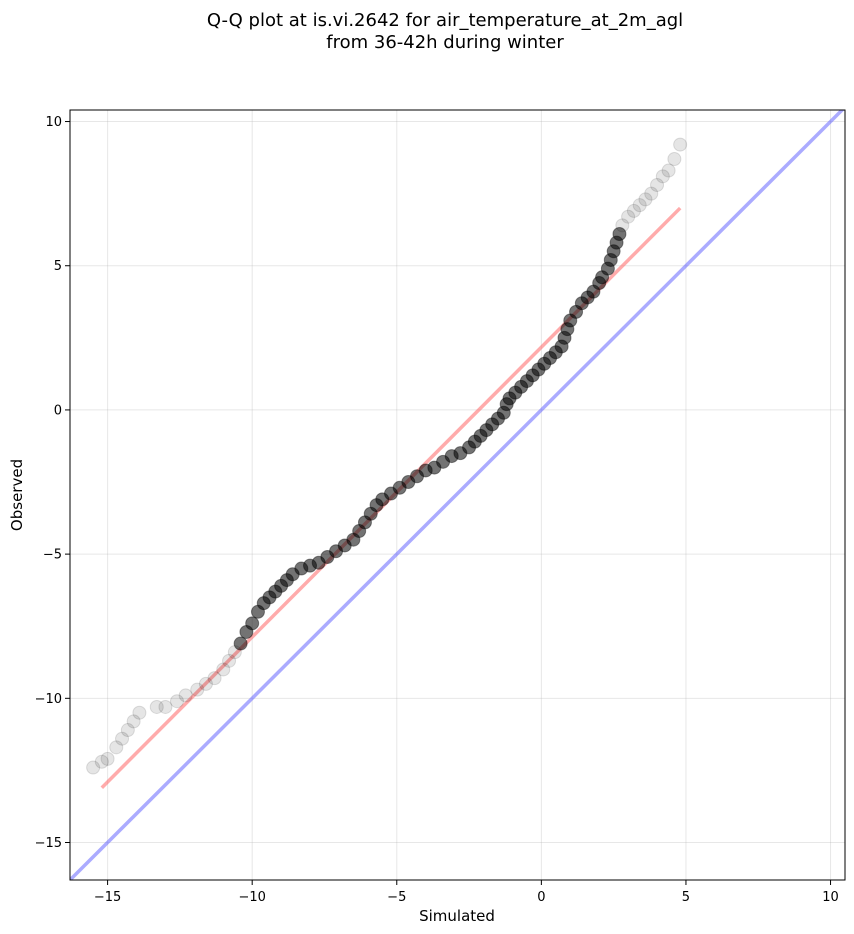 Image resolution: width=854 pixels, height=934 pixels. Describe the element at coordinates (466, 892) in the screenshot. I see `x-axis-ticks: −15 −10 −5 0 5 10` at that location.